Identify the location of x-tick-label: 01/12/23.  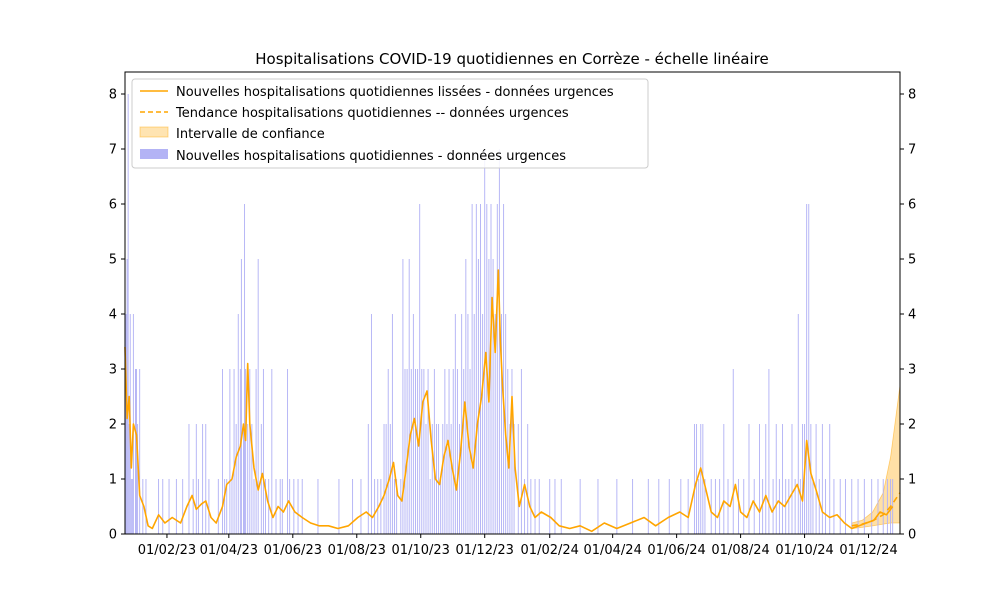
(485, 550).